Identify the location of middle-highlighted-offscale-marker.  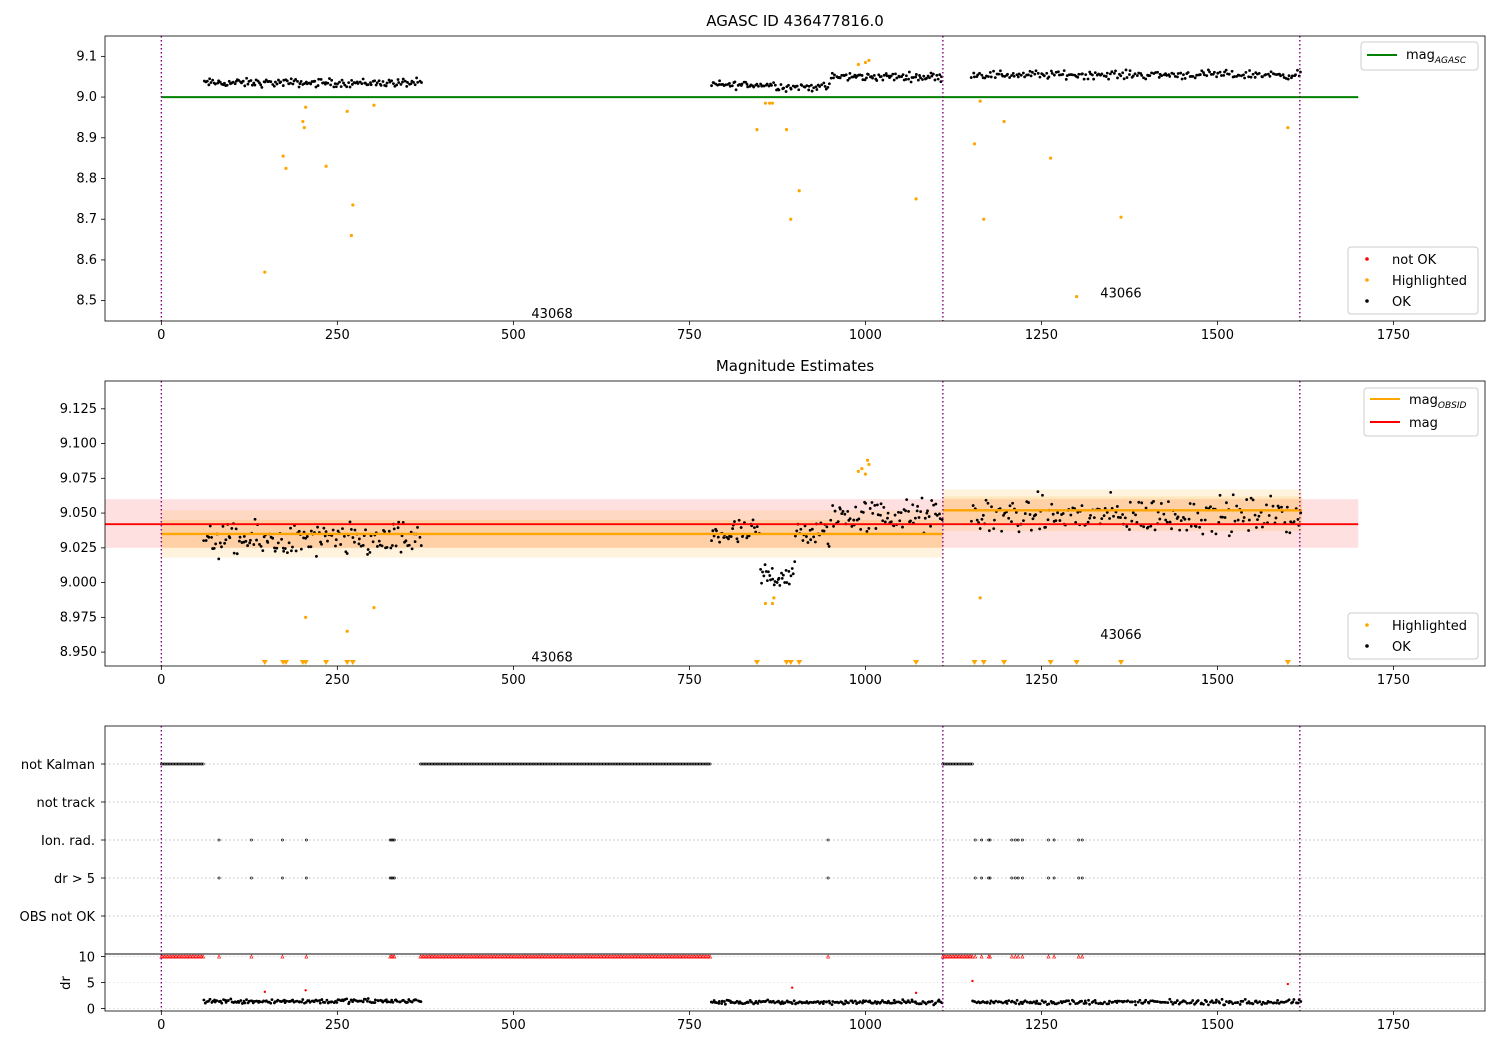
(1076, 662).